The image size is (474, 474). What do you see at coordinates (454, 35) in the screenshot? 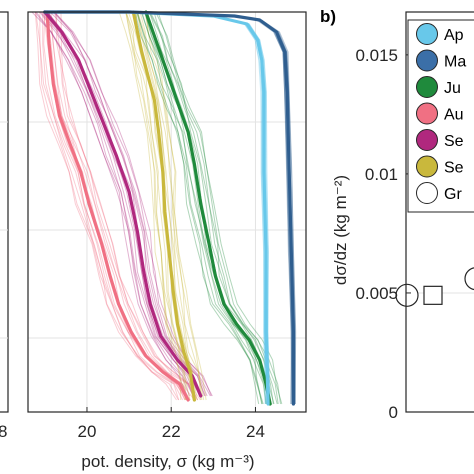
I see `legend-label: Ap` at bounding box center [454, 35].